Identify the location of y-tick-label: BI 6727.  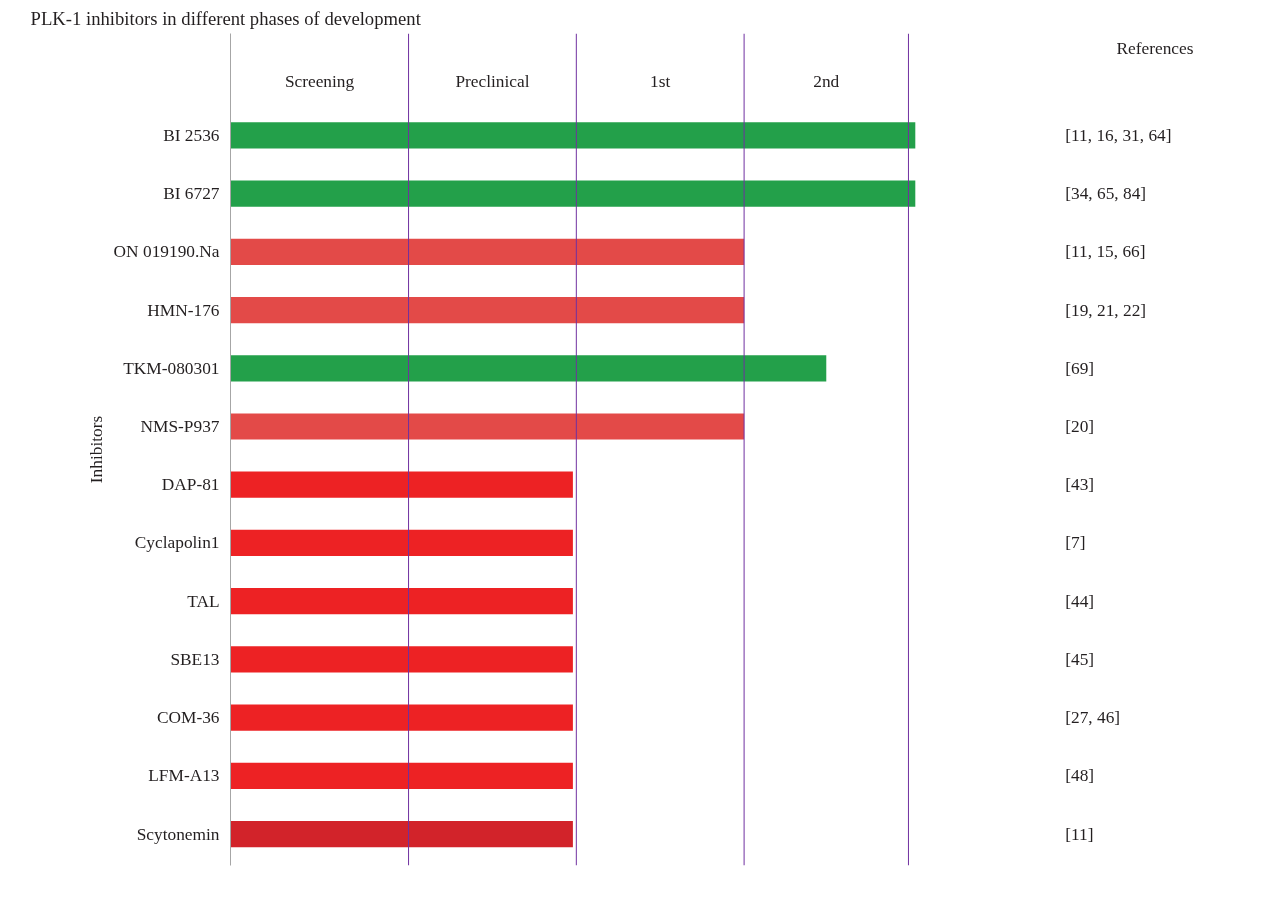
(191, 194).